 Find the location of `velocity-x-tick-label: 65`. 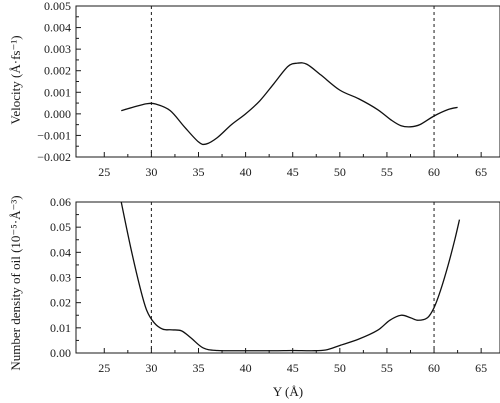

velocity-x-tick-label: 65 is located at coordinates (481, 172).